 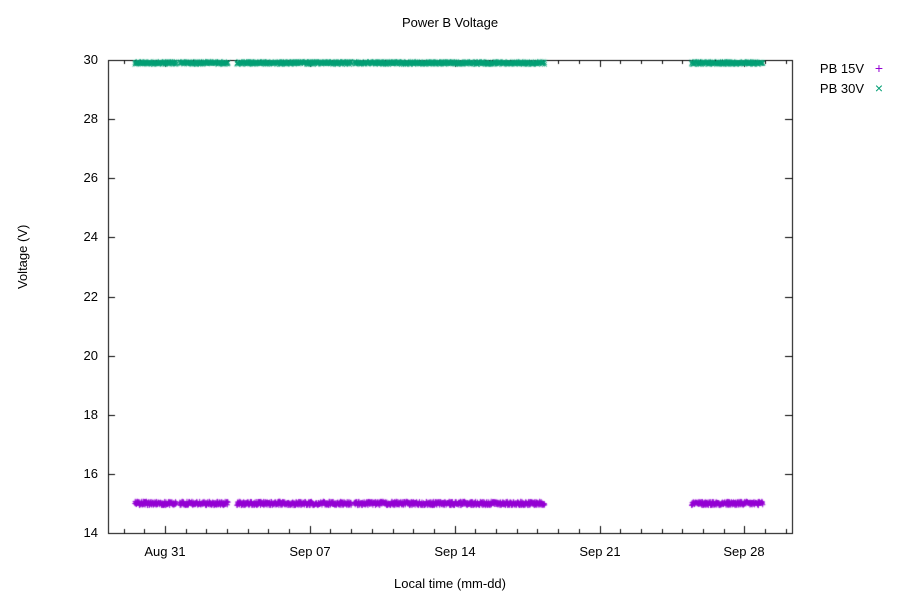 What do you see at coordinates (450, 22) in the screenshot?
I see `chart-title: Power B Voltage` at bounding box center [450, 22].